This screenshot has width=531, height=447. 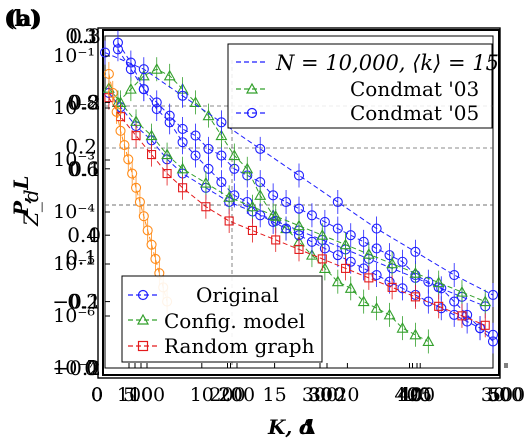 I want to click on y-tick-label-zd: −0.2, so click(x=76, y=368).